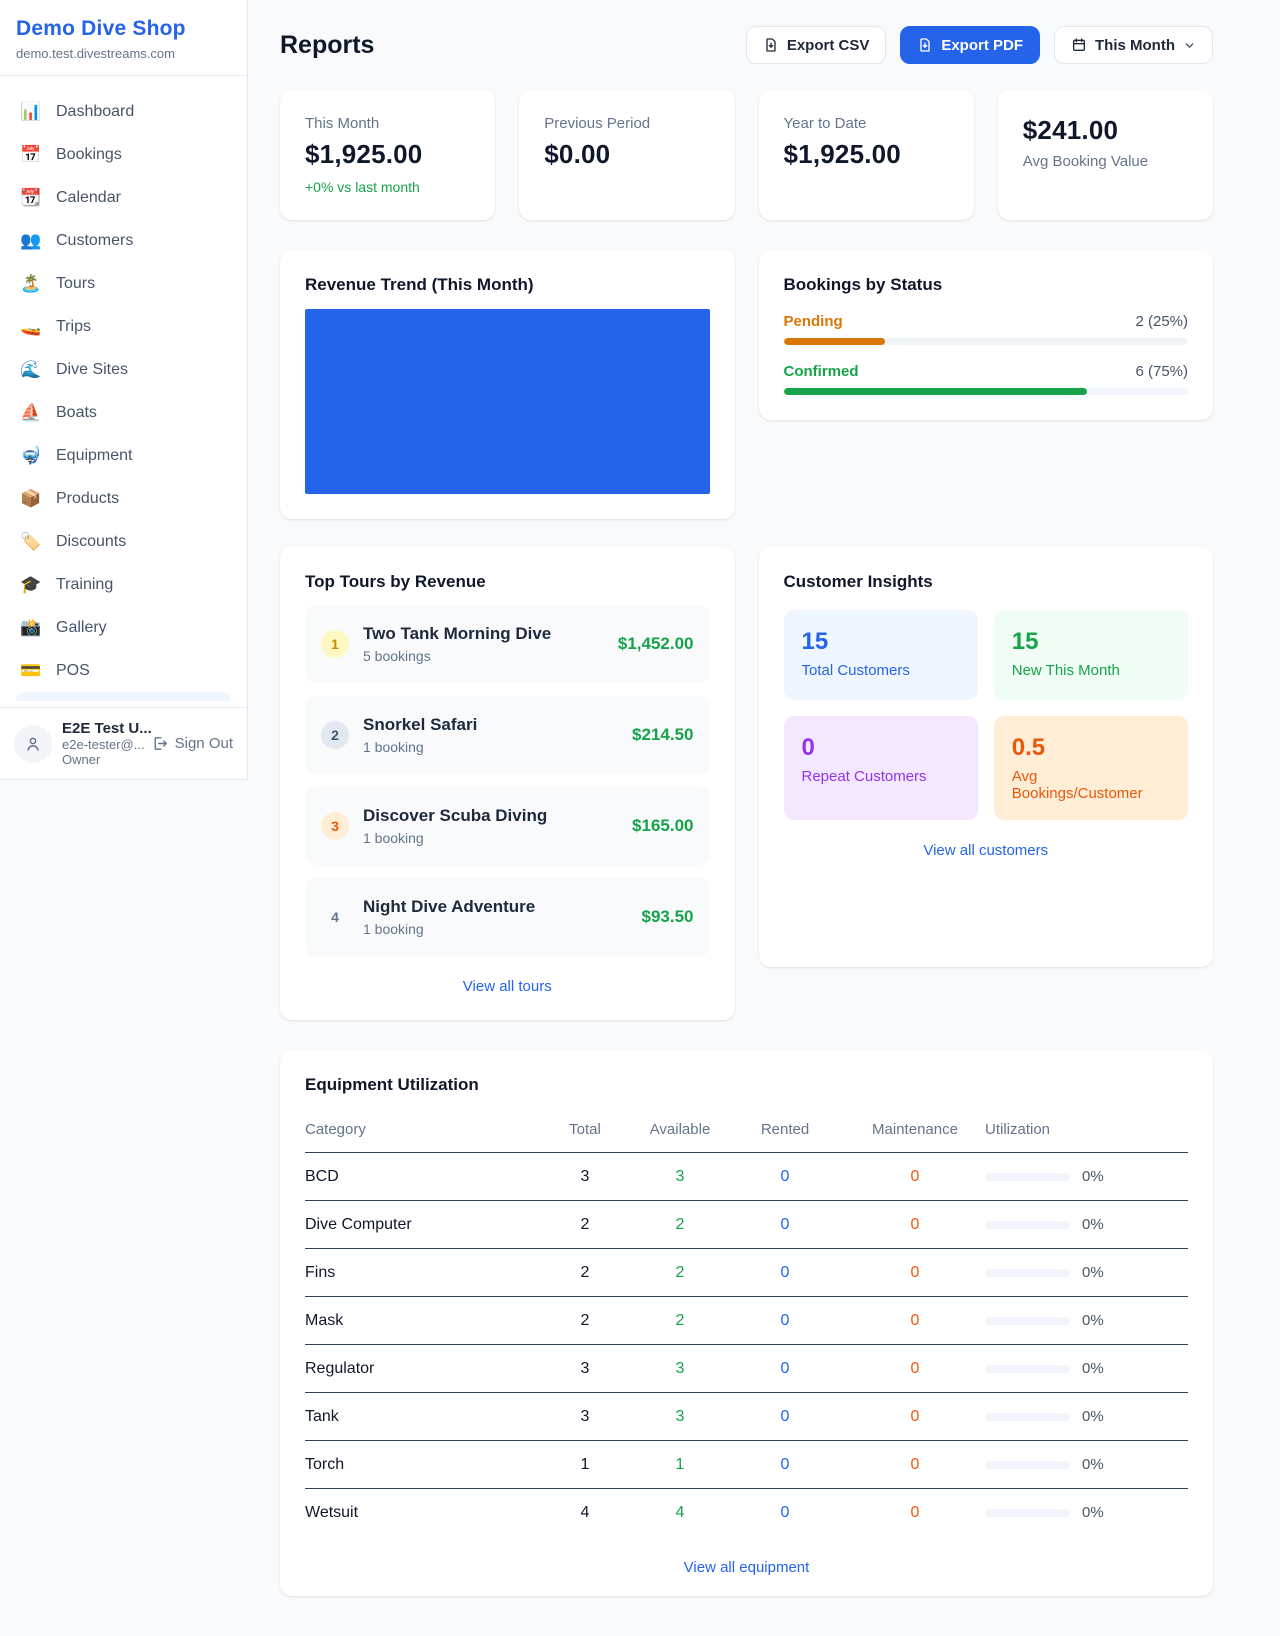 The width and height of the screenshot is (1280, 1636). What do you see at coordinates (33, 743) in the screenshot?
I see `avatar` at bounding box center [33, 743].